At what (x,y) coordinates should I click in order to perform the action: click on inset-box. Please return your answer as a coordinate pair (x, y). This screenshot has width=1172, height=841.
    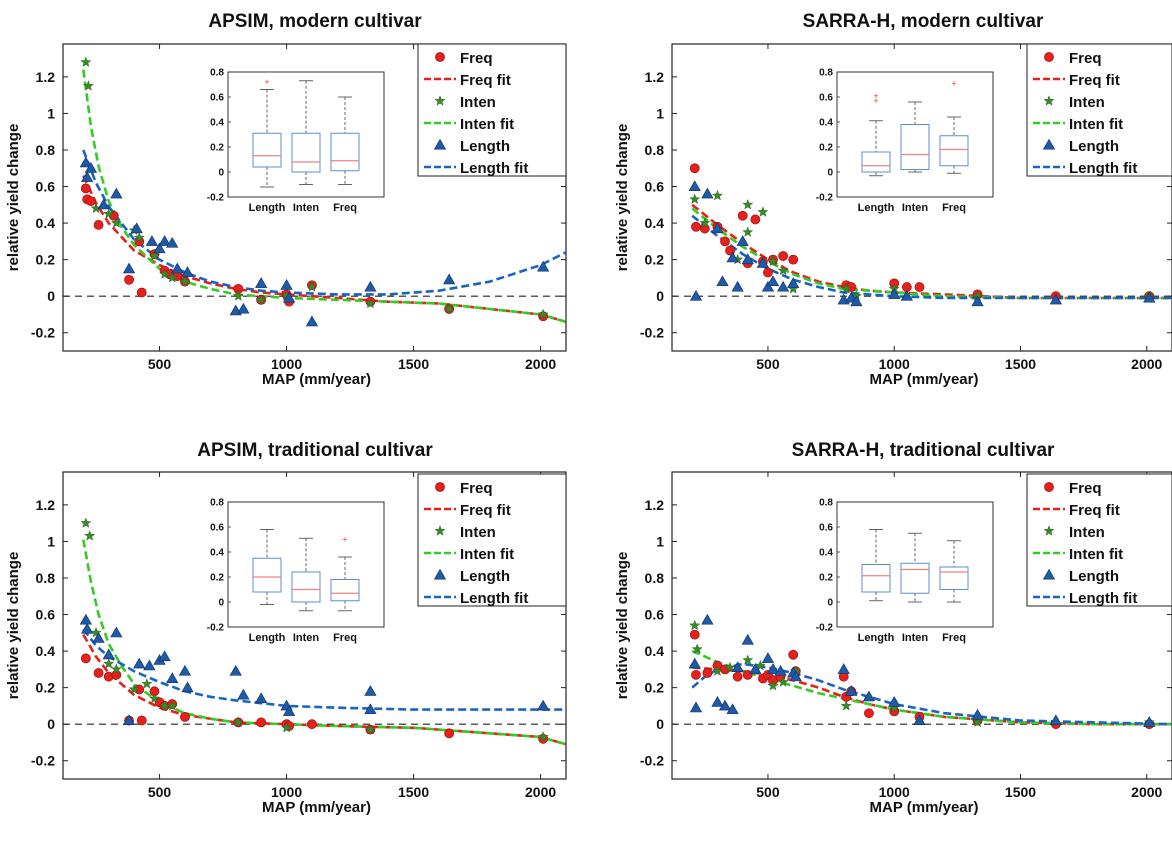
    Looking at the image, I should click on (915, 147).